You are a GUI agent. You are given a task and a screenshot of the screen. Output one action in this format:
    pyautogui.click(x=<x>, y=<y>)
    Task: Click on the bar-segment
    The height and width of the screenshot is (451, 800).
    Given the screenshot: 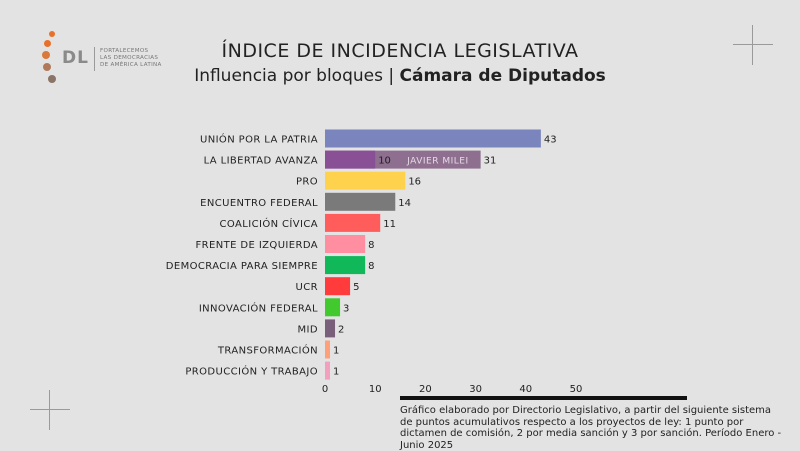 What is the action you would take?
    pyautogui.click(x=350, y=159)
    